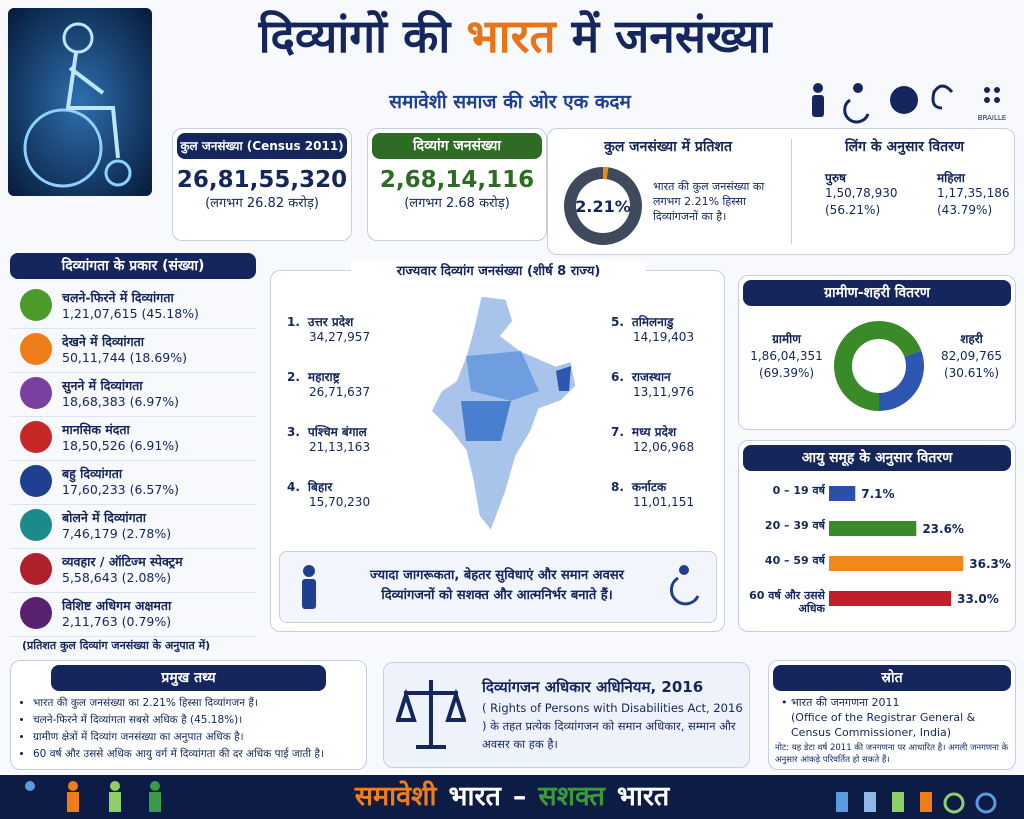  What do you see at coordinates (122, 561) in the screenshot?
I see `type-label: व्यवहार / ऑटिज्म स्पेक्ट्रम` at bounding box center [122, 561].